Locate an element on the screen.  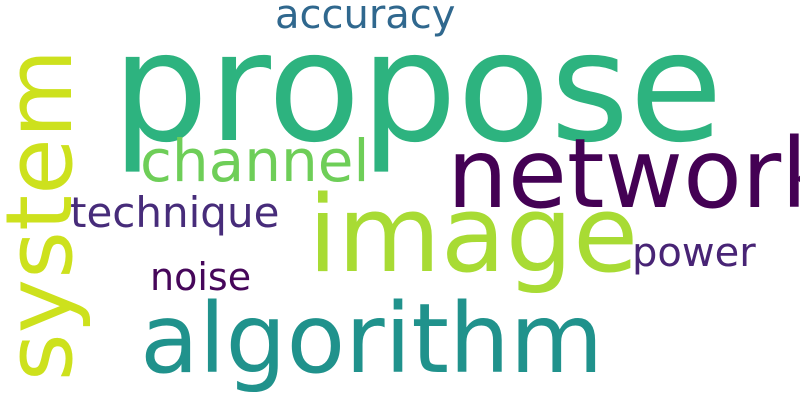
word-technique: technique is located at coordinates (175, 212).